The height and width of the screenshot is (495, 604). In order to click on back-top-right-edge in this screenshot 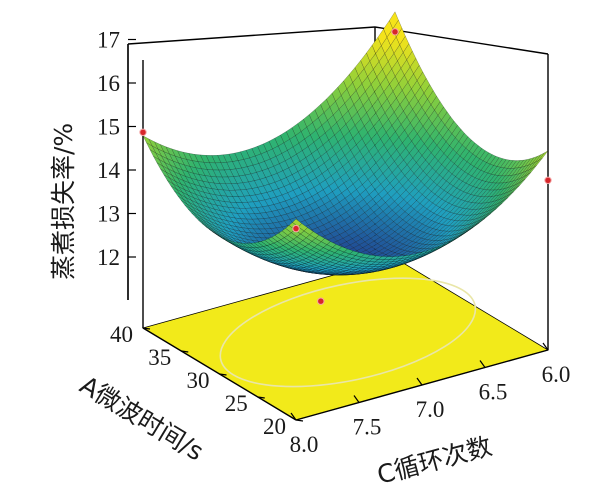, I will do `click(461, 40)`.